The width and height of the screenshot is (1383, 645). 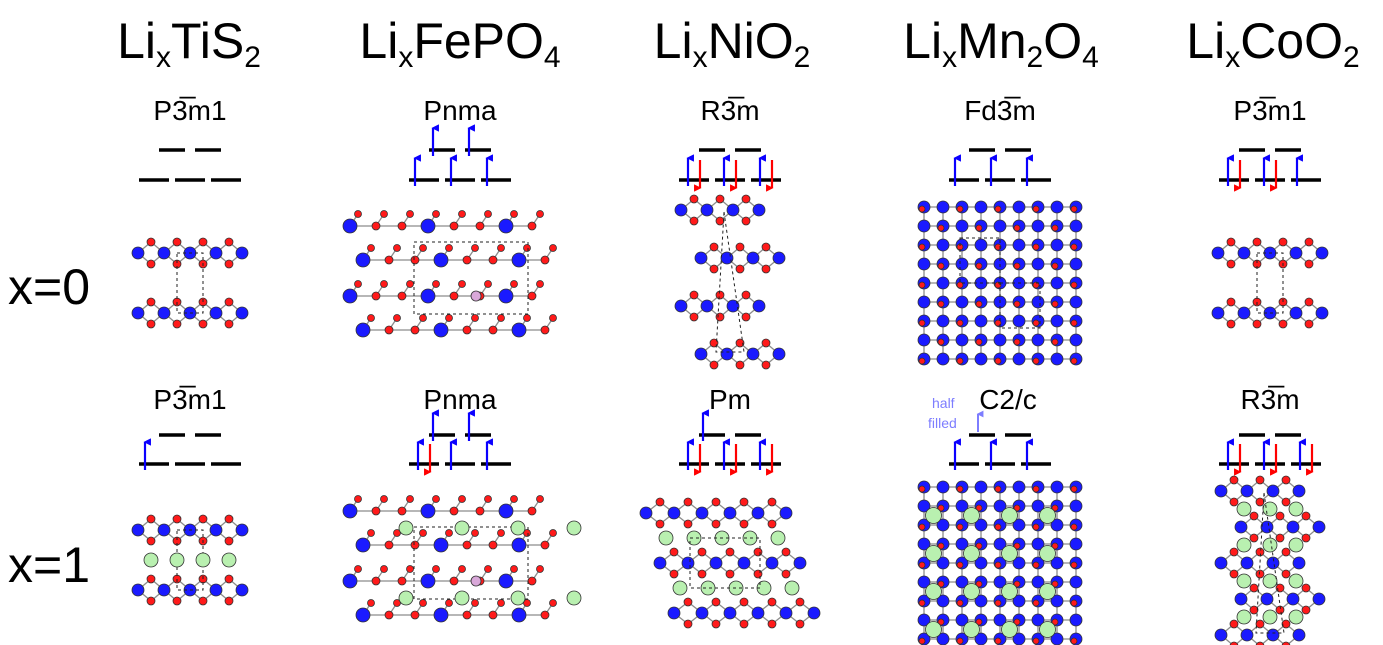 What do you see at coordinates (751, 41) in the screenshot?
I see `formula-part: NiO` at bounding box center [751, 41].